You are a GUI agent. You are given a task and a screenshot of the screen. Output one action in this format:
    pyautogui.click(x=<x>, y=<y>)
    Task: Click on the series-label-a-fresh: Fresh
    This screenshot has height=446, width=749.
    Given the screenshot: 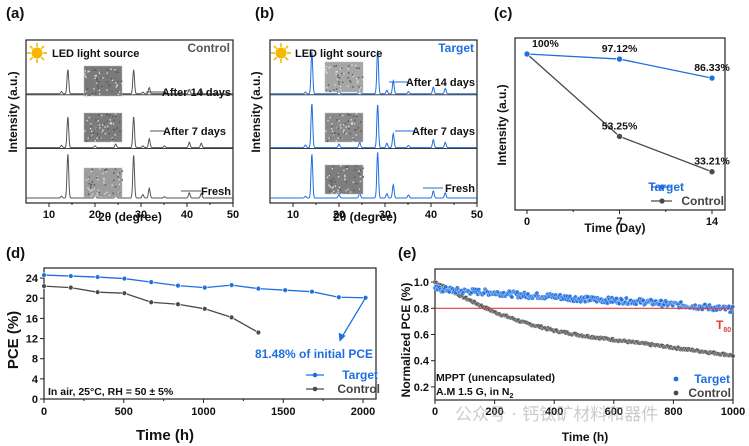 What is the action you would take?
    pyautogui.click(x=216, y=192)
    